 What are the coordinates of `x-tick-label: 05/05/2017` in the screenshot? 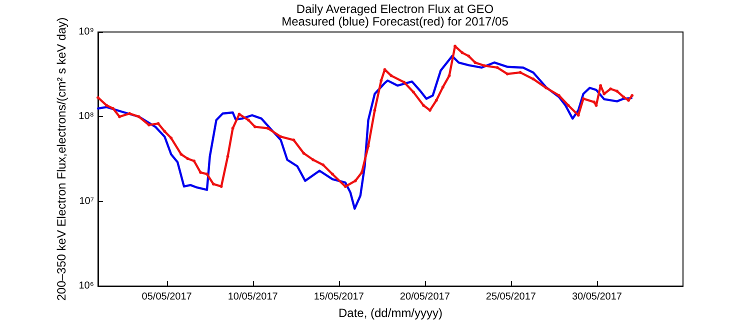 It's located at (167, 297).